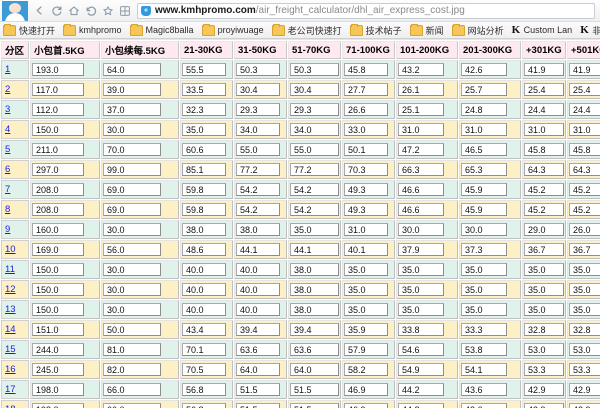 The width and height of the screenshot is (600, 408). Describe the element at coordinates (260, 109) in the screenshot. I see `rate-cell: 29.3` at that location.